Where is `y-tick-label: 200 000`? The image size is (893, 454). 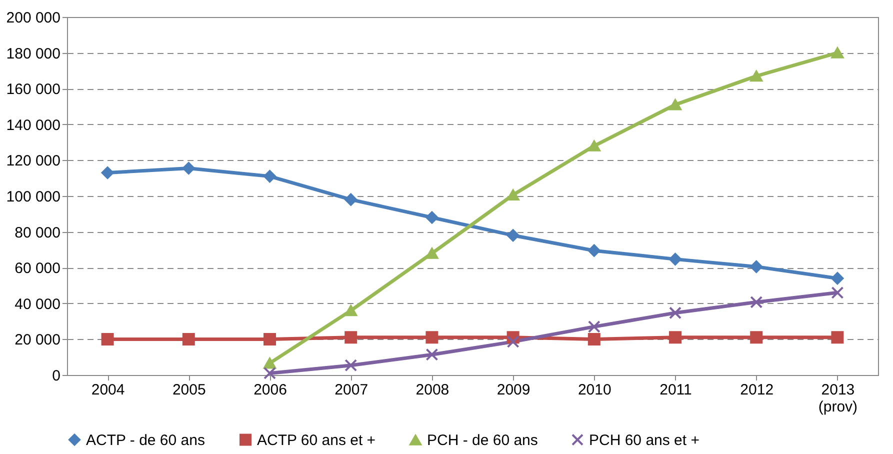
y-tick-label: 200 000 is located at coordinates (33, 18).